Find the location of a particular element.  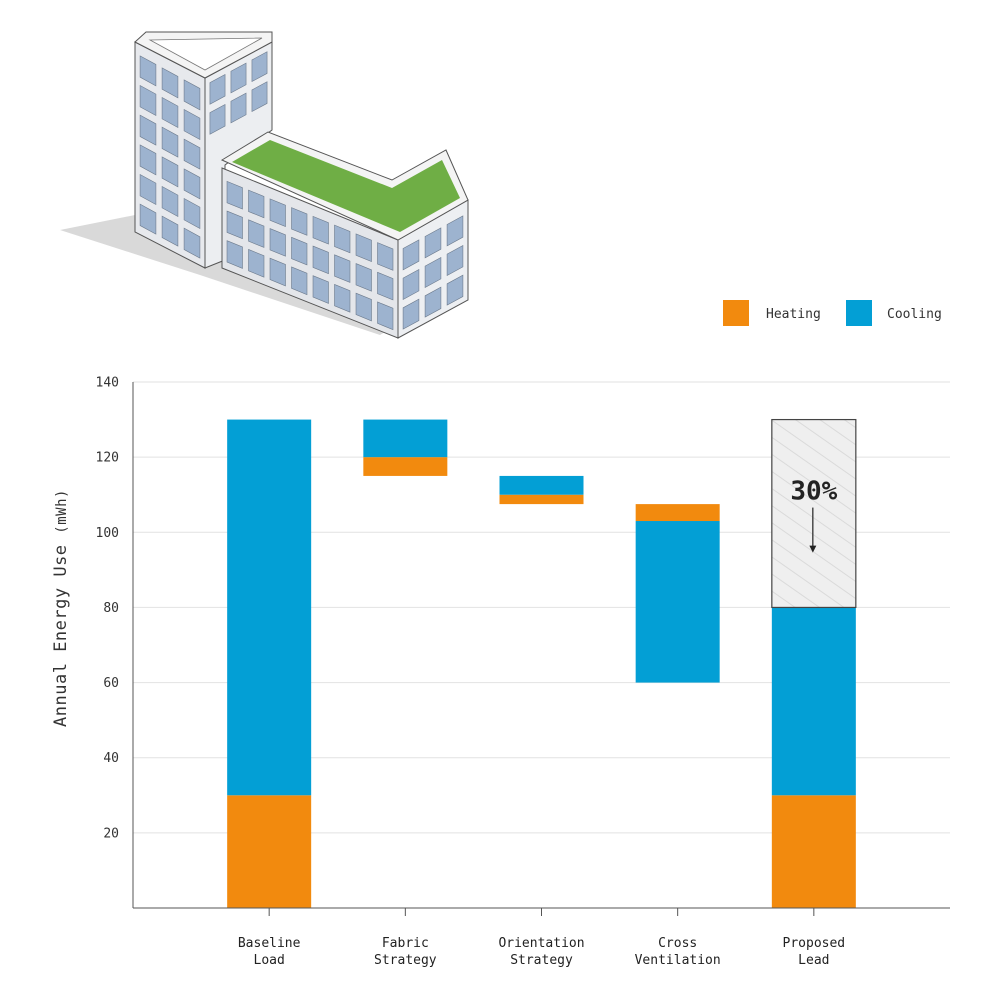

y-axis-title: Annual Energy Use (mWh) is located at coordinates (61, 608).